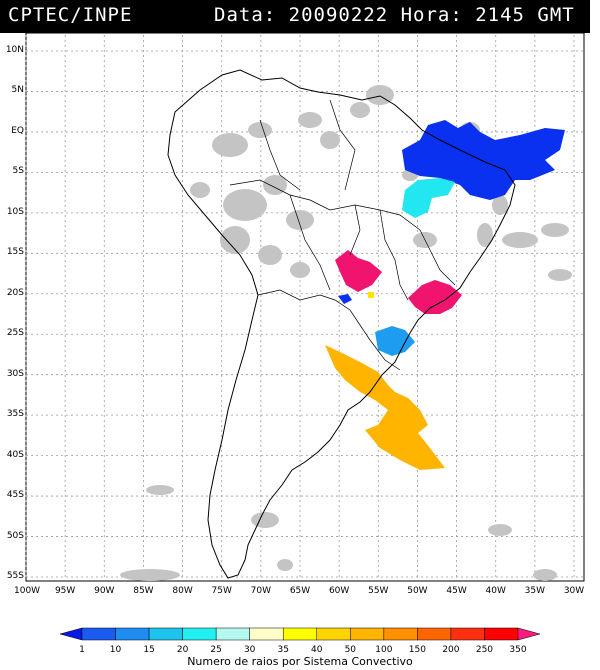 The width and height of the screenshot is (600, 670). What do you see at coordinates (261, 591) in the screenshot?
I see `lon-label: 70W` at bounding box center [261, 591].